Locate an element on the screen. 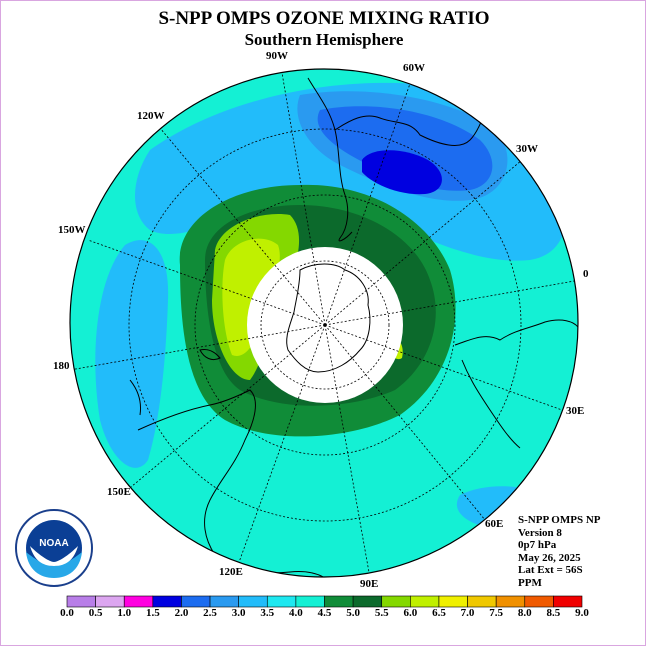 This screenshot has height=648, width=648. longitude-label-90e: 90E is located at coordinates (369, 584).